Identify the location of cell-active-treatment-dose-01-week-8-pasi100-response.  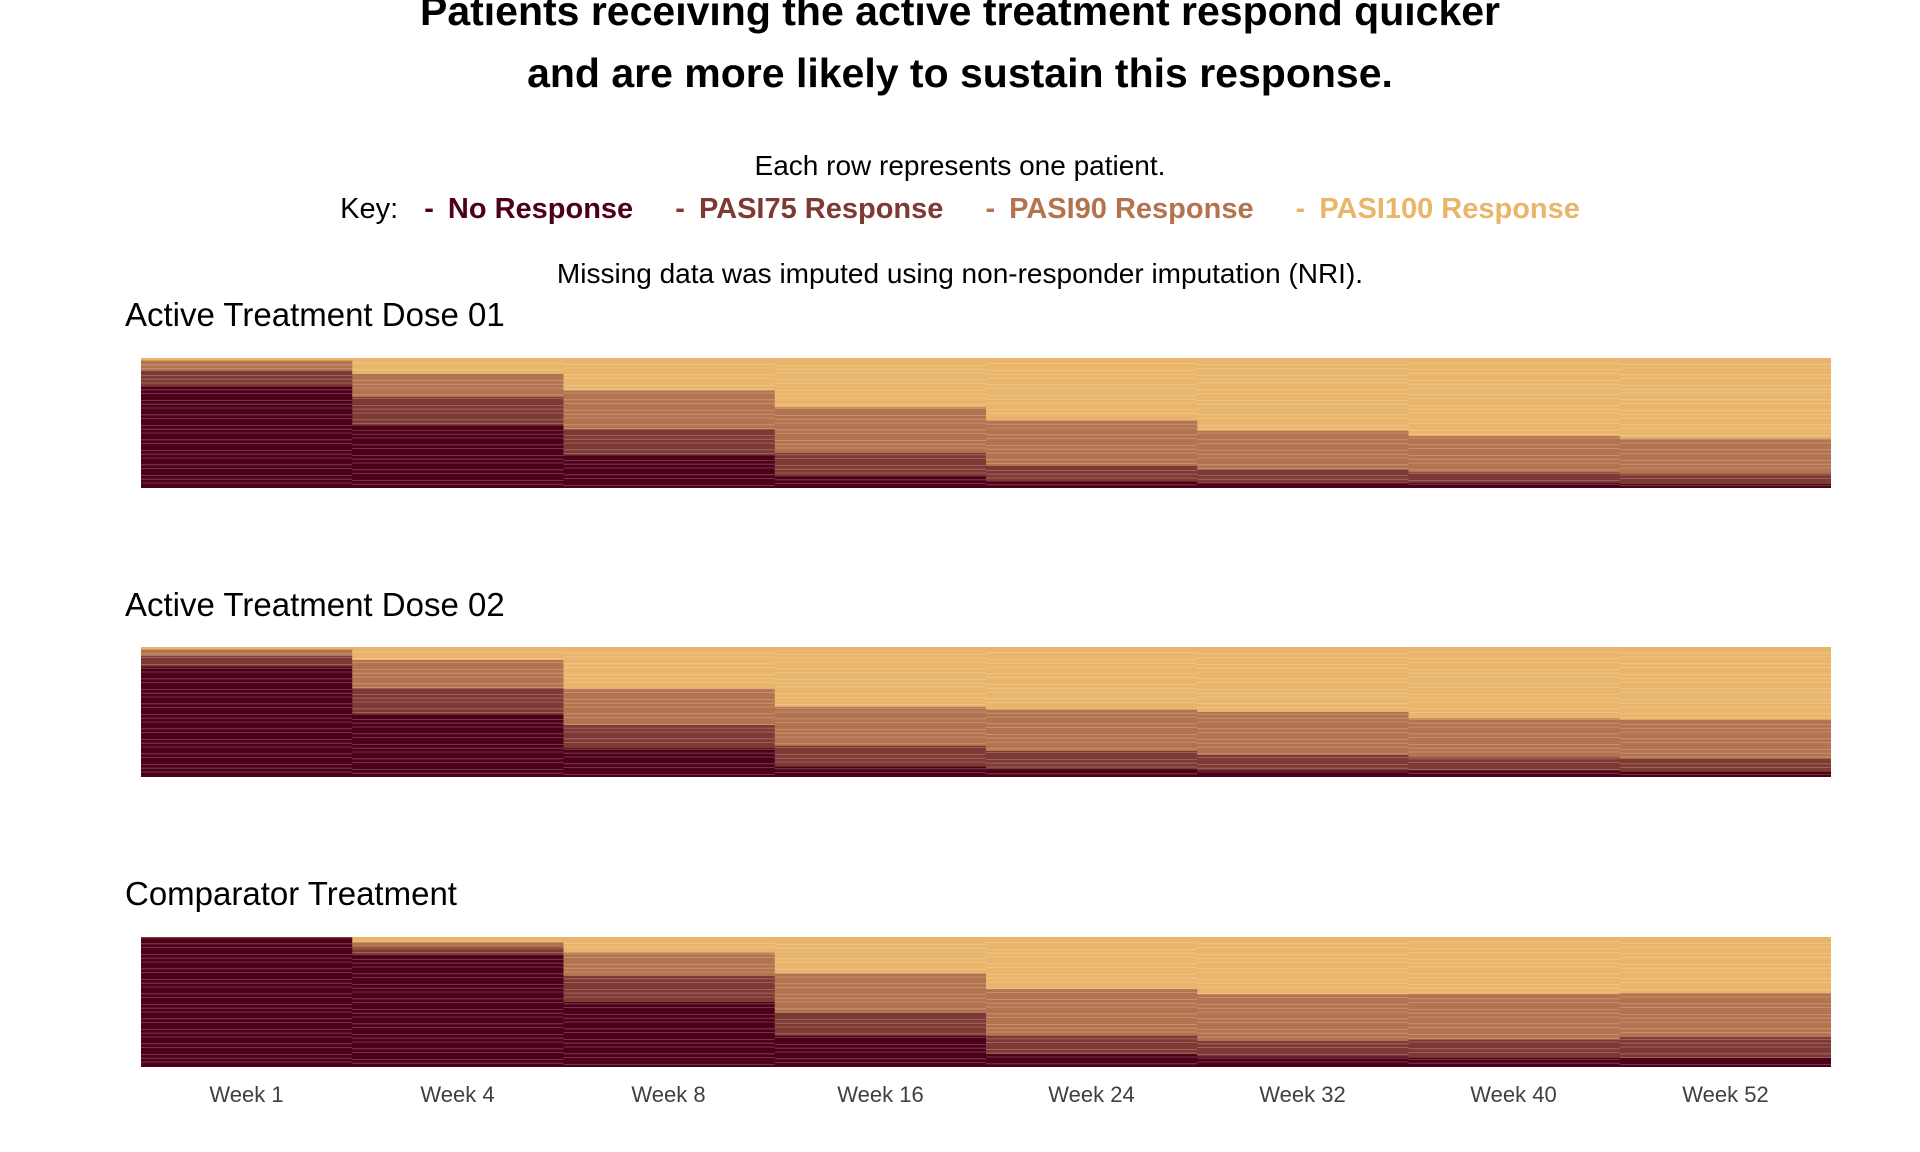
(669, 374).